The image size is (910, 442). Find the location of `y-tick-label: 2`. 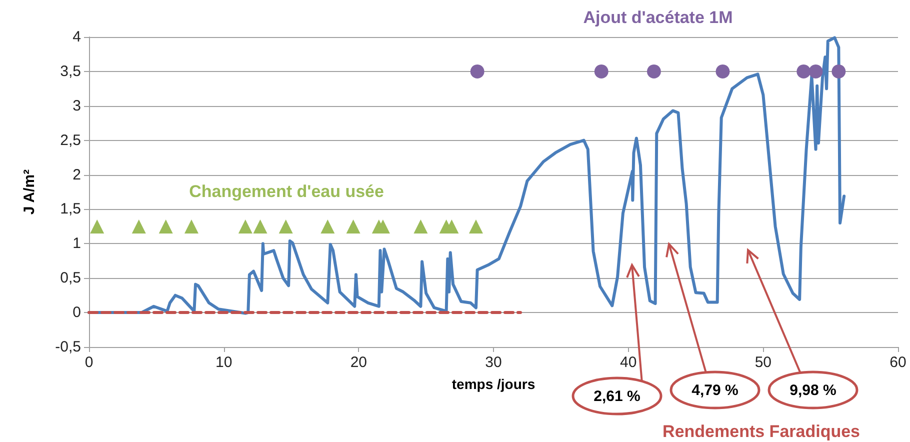

y-tick-label: 2 is located at coordinates (76, 175).